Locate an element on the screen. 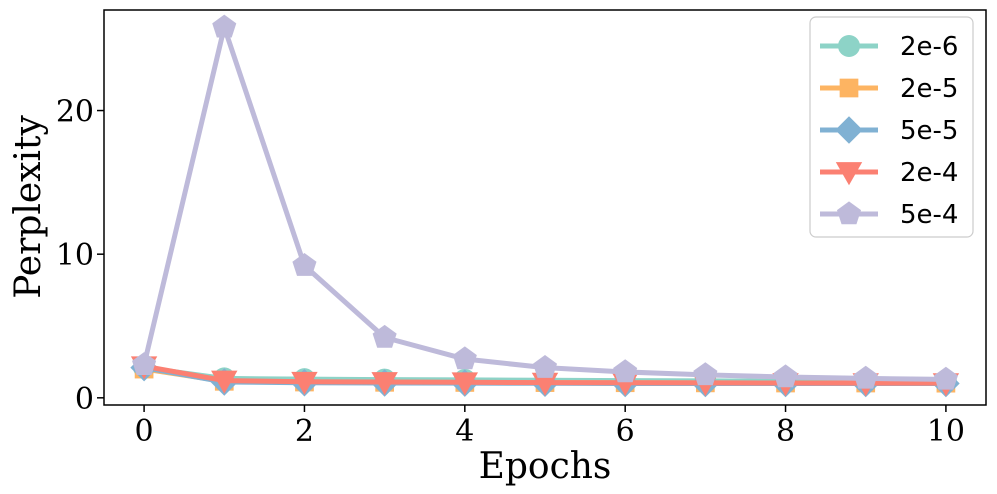  y-tick-label-20: 20 is located at coordinates (75, 112).